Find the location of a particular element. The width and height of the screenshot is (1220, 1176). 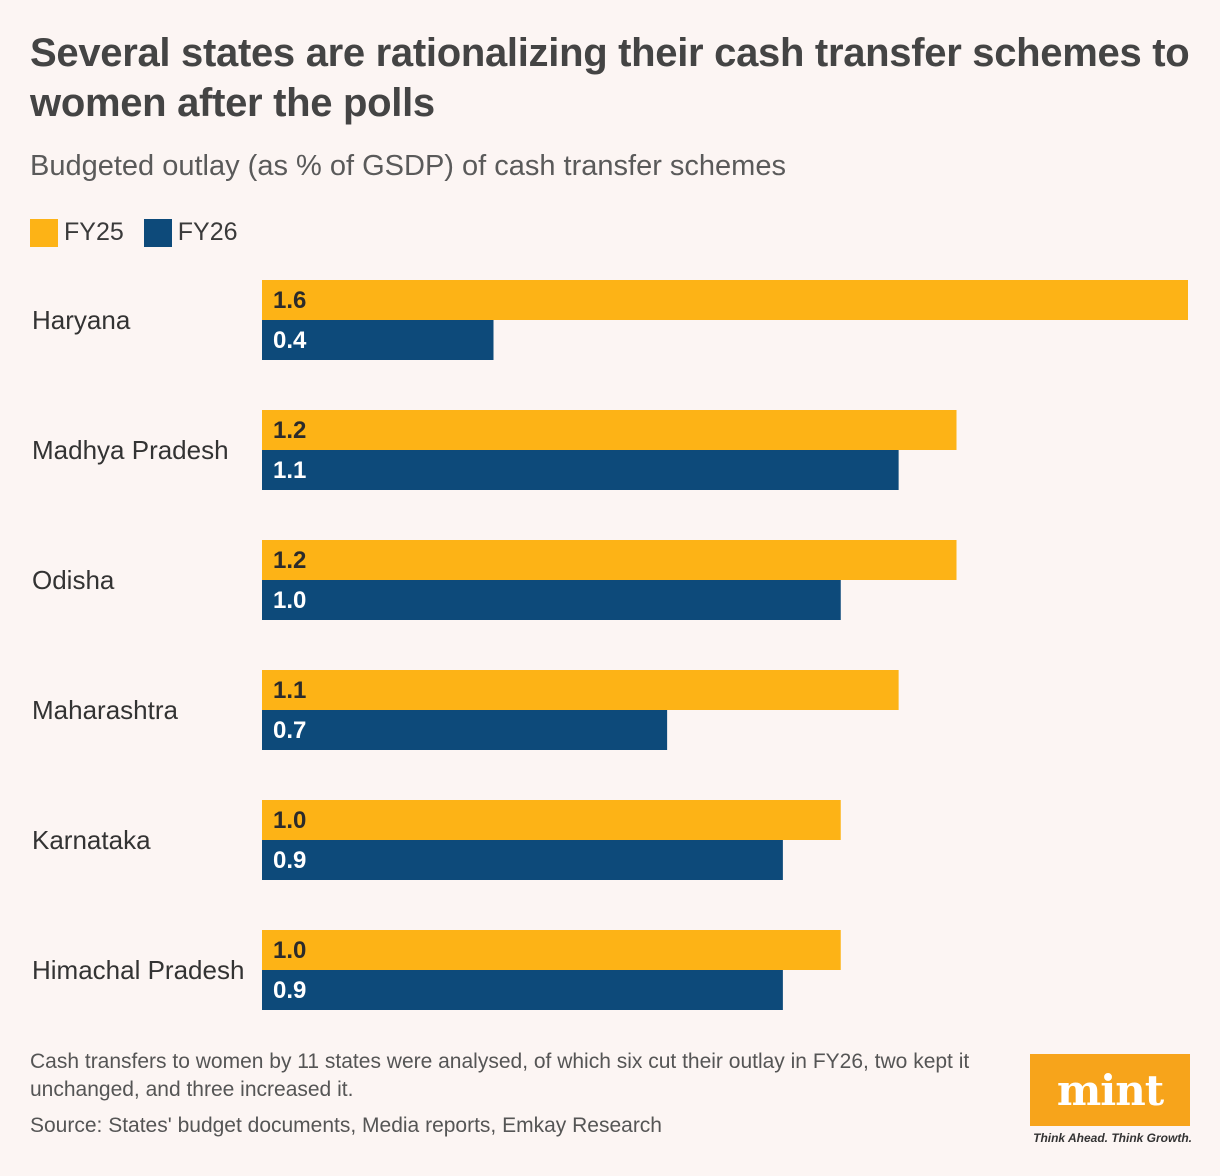

legend-swatch-fy26 is located at coordinates (157, 232).